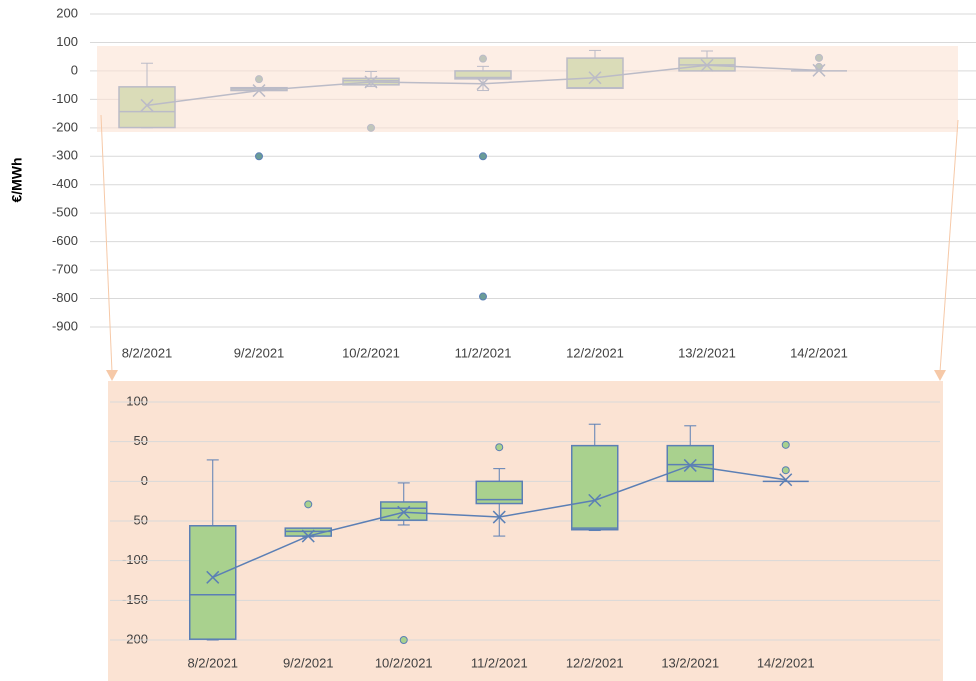 This screenshot has width=976, height=681. Describe the element at coordinates (138, 519) in the screenshot. I see `y-tick-label: -50` at that location.